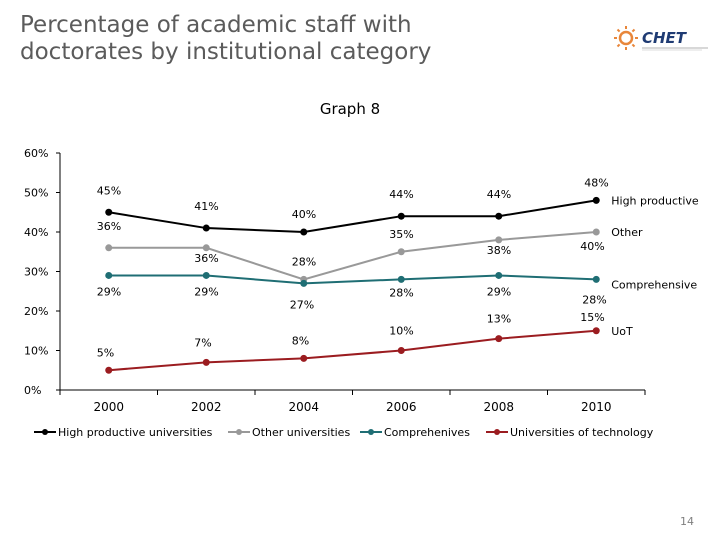  What do you see at coordinates (226, 52) in the screenshot?
I see `slide-title-line-2: doctorates by institutional category` at bounding box center [226, 52].